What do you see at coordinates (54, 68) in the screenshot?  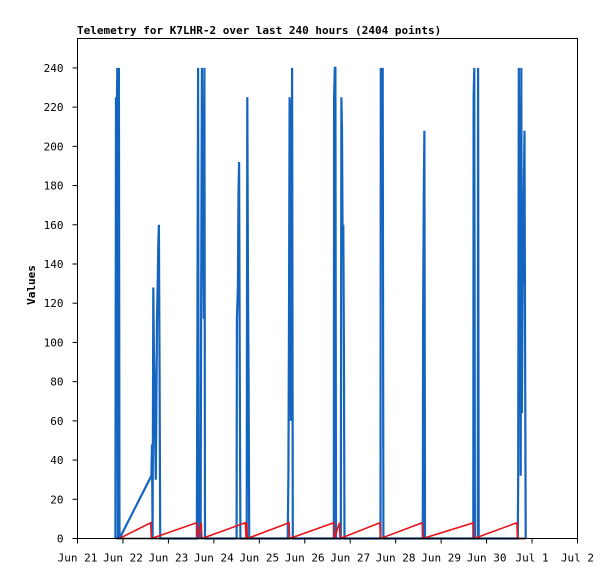 I see `y-tick-label: 240` at bounding box center [54, 68].